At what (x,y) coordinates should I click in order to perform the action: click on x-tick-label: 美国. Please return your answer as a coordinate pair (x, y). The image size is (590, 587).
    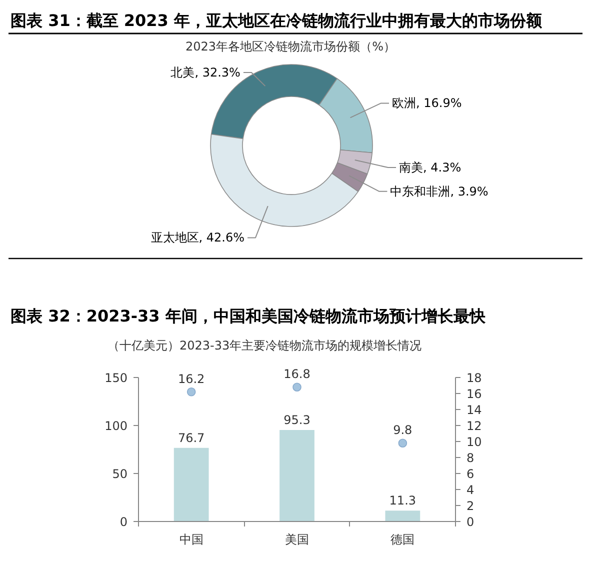
    Looking at the image, I should click on (297, 539).